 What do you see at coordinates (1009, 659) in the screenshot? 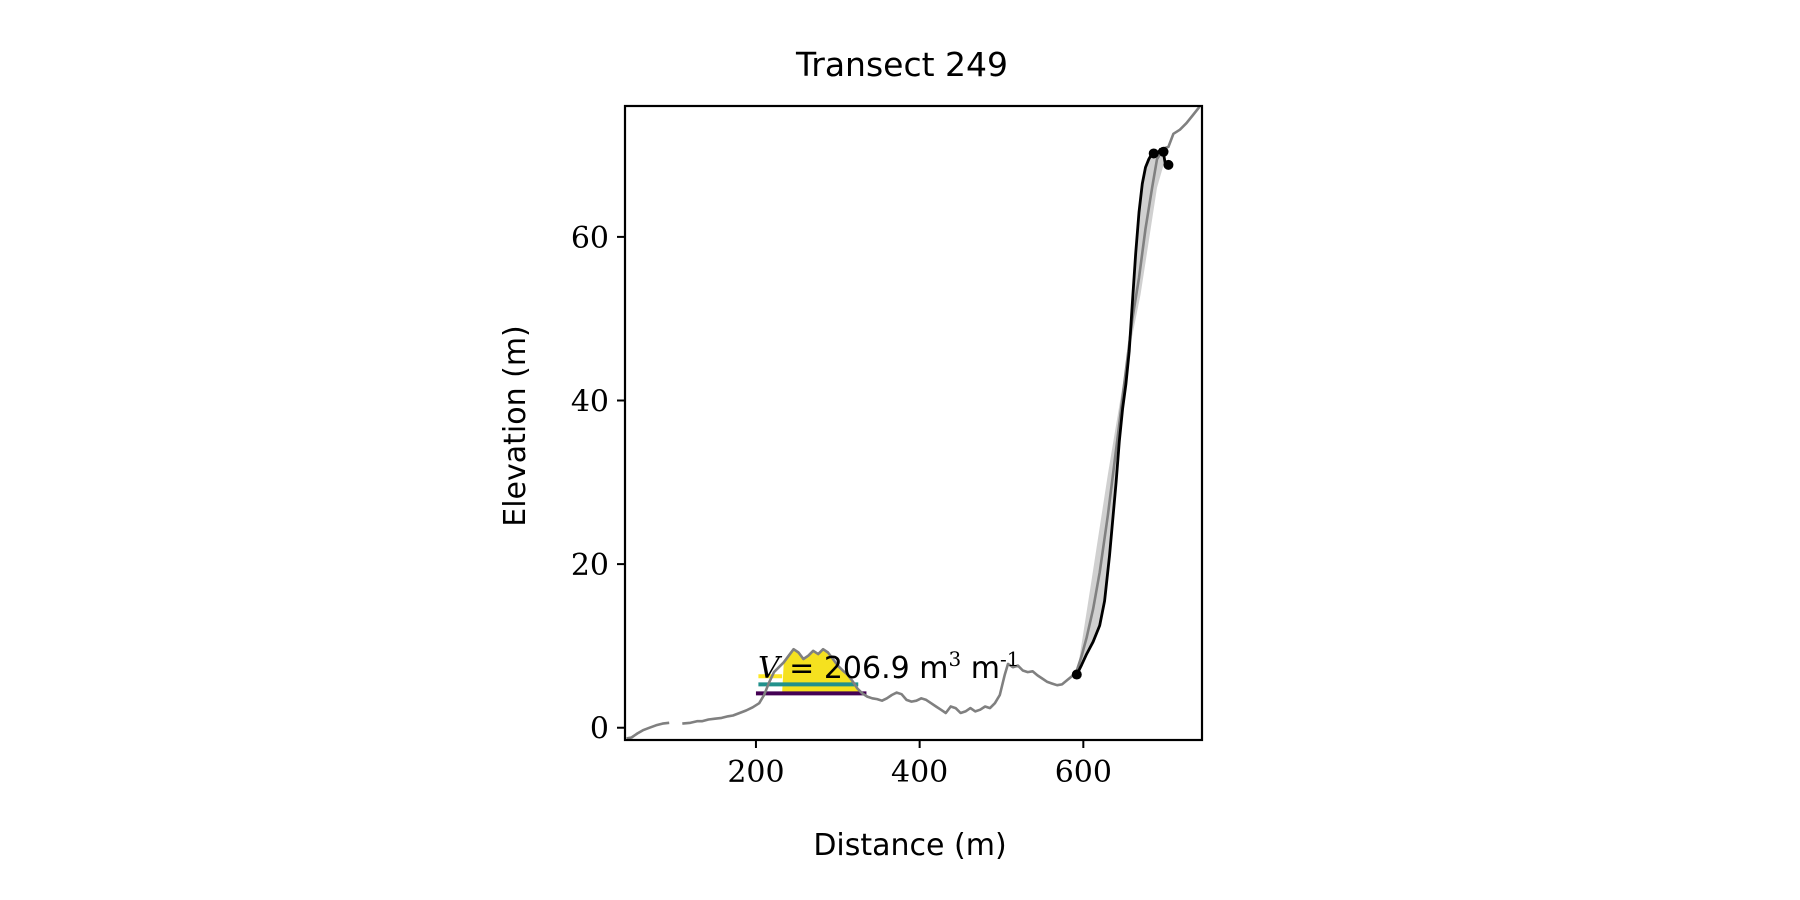
I see `volume-unit-exp2: -1` at bounding box center [1009, 659].